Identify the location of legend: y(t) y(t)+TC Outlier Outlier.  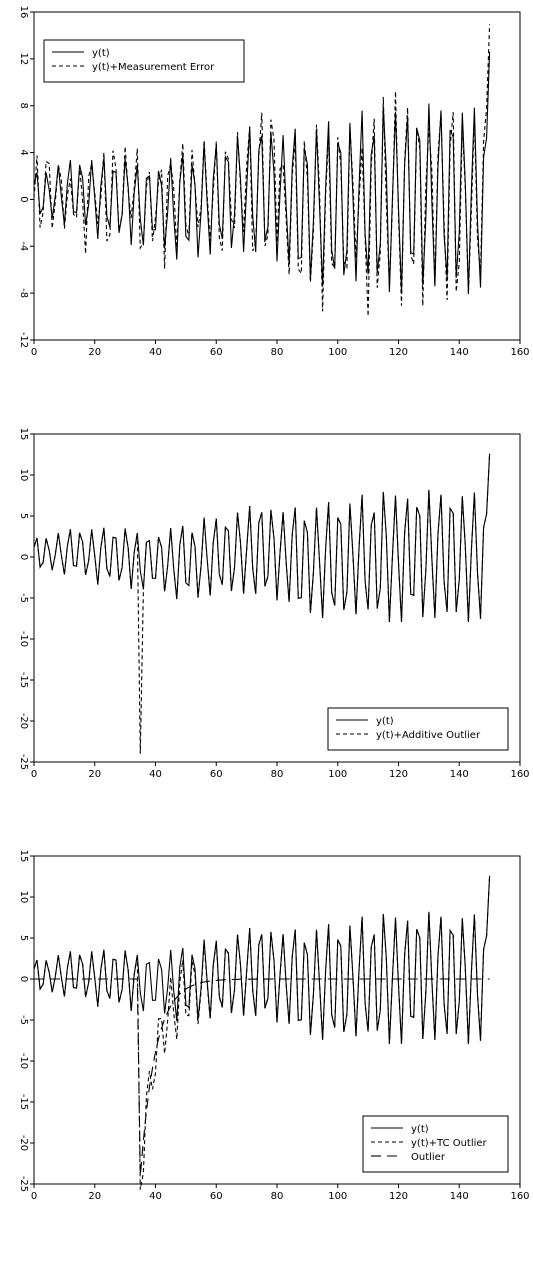
(435, 1144).